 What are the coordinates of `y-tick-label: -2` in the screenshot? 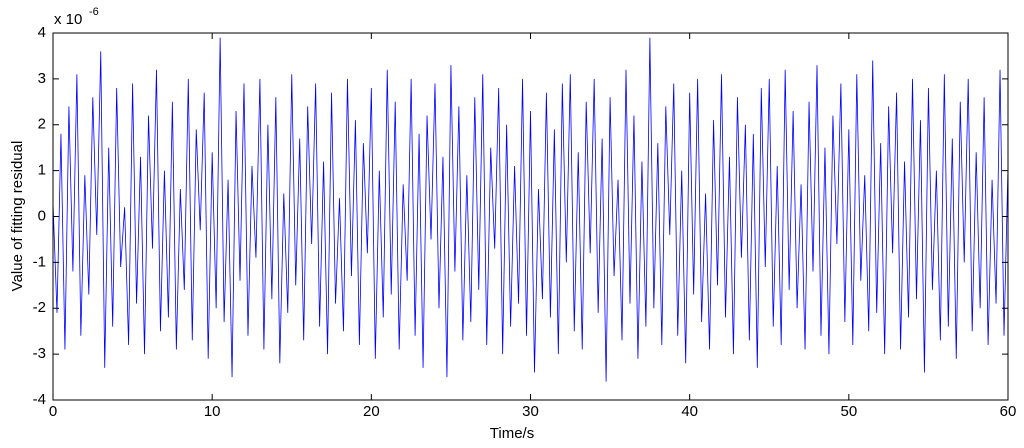 It's located at (39, 307).